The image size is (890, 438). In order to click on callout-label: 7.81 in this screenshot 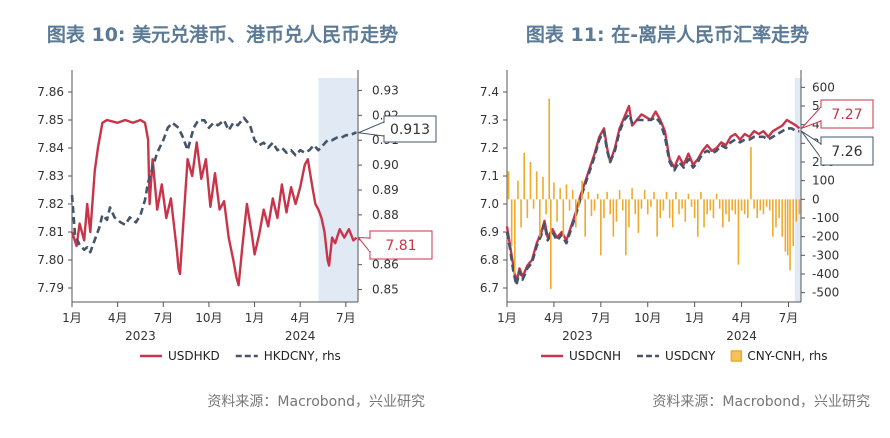, I will do `click(400, 246)`.